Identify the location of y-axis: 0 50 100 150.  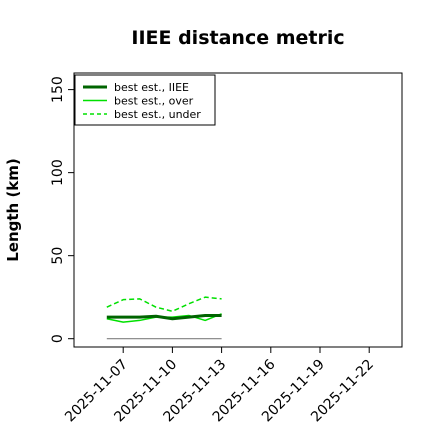
(62, 209).